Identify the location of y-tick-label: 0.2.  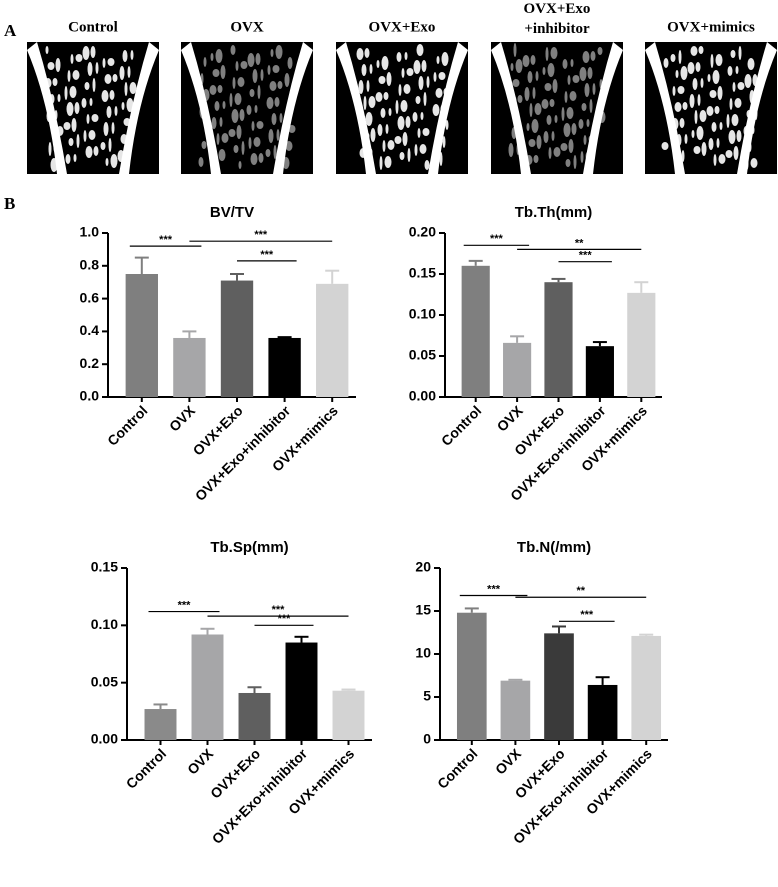
(90, 363).